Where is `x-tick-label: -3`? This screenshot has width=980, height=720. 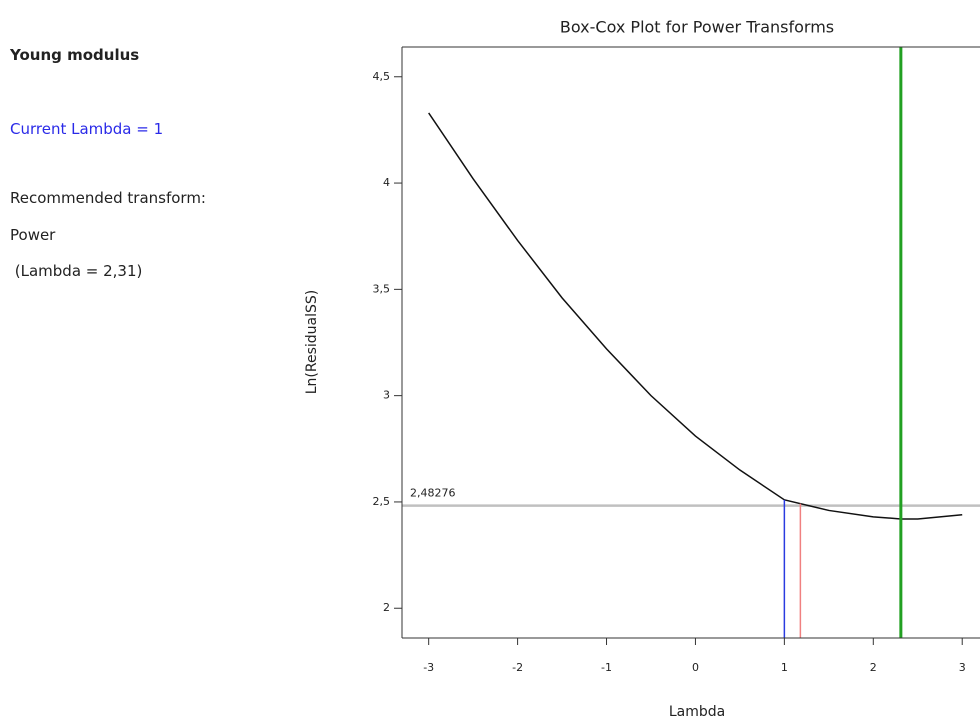 x-tick-label: -3 is located at coordinates (428, 667).